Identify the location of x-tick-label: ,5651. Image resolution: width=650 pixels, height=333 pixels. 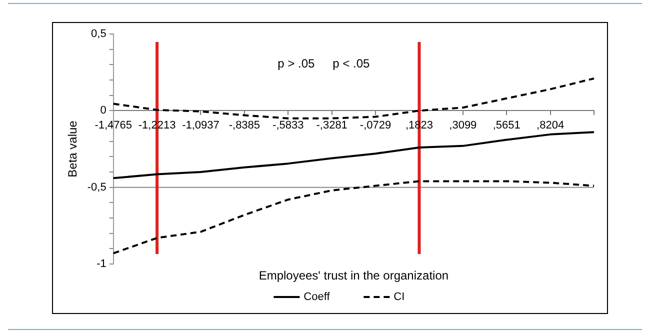
(506, 126).